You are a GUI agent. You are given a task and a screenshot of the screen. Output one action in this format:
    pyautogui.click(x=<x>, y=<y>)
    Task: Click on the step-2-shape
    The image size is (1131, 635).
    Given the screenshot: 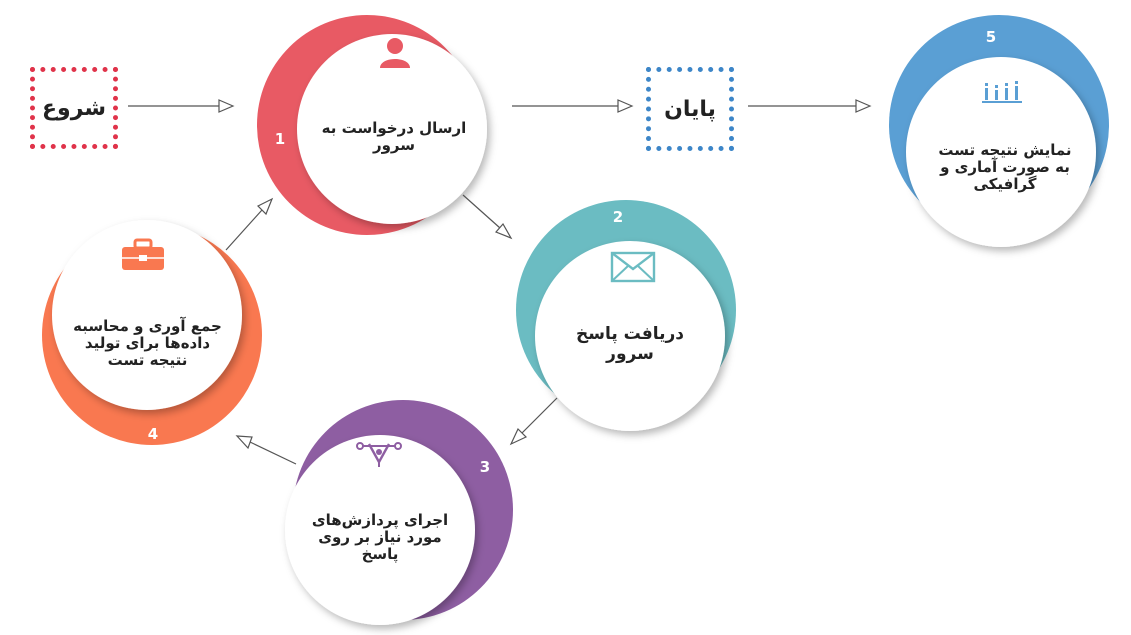 What is the action you would take?
    pyautogui.click(x=626, y=315)
    